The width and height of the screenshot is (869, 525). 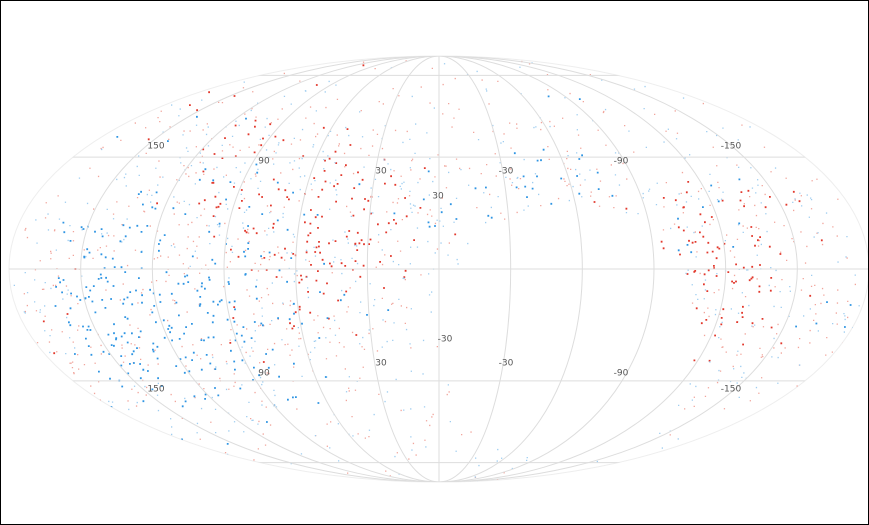 I want to click on latitude-label: -30, so click(x=445, y=340).